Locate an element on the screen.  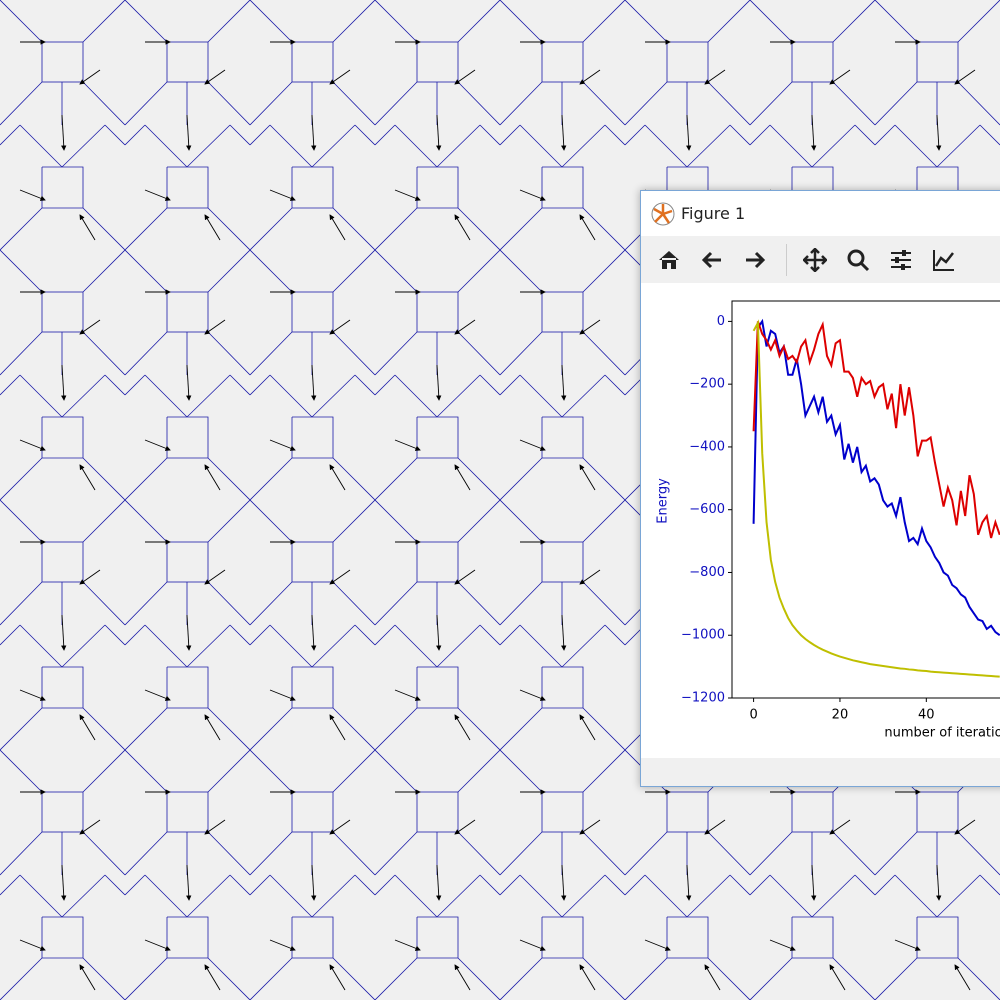
y-tick-label: −800 is located at coordinates (707, 572).